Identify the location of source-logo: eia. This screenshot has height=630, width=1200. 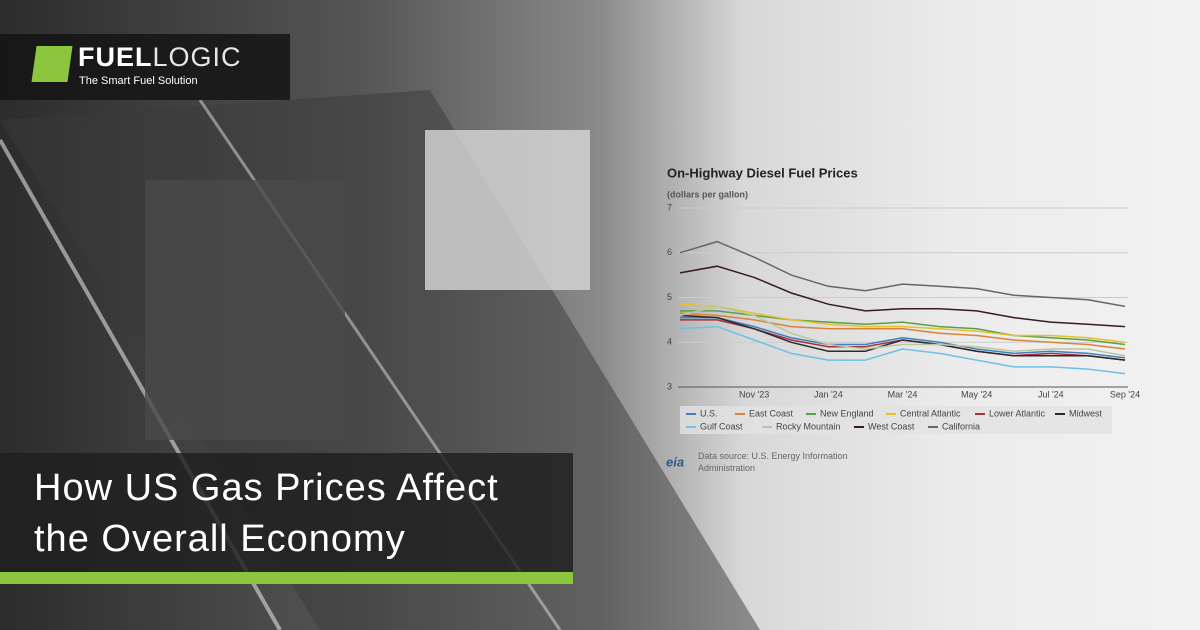
(675, 461).